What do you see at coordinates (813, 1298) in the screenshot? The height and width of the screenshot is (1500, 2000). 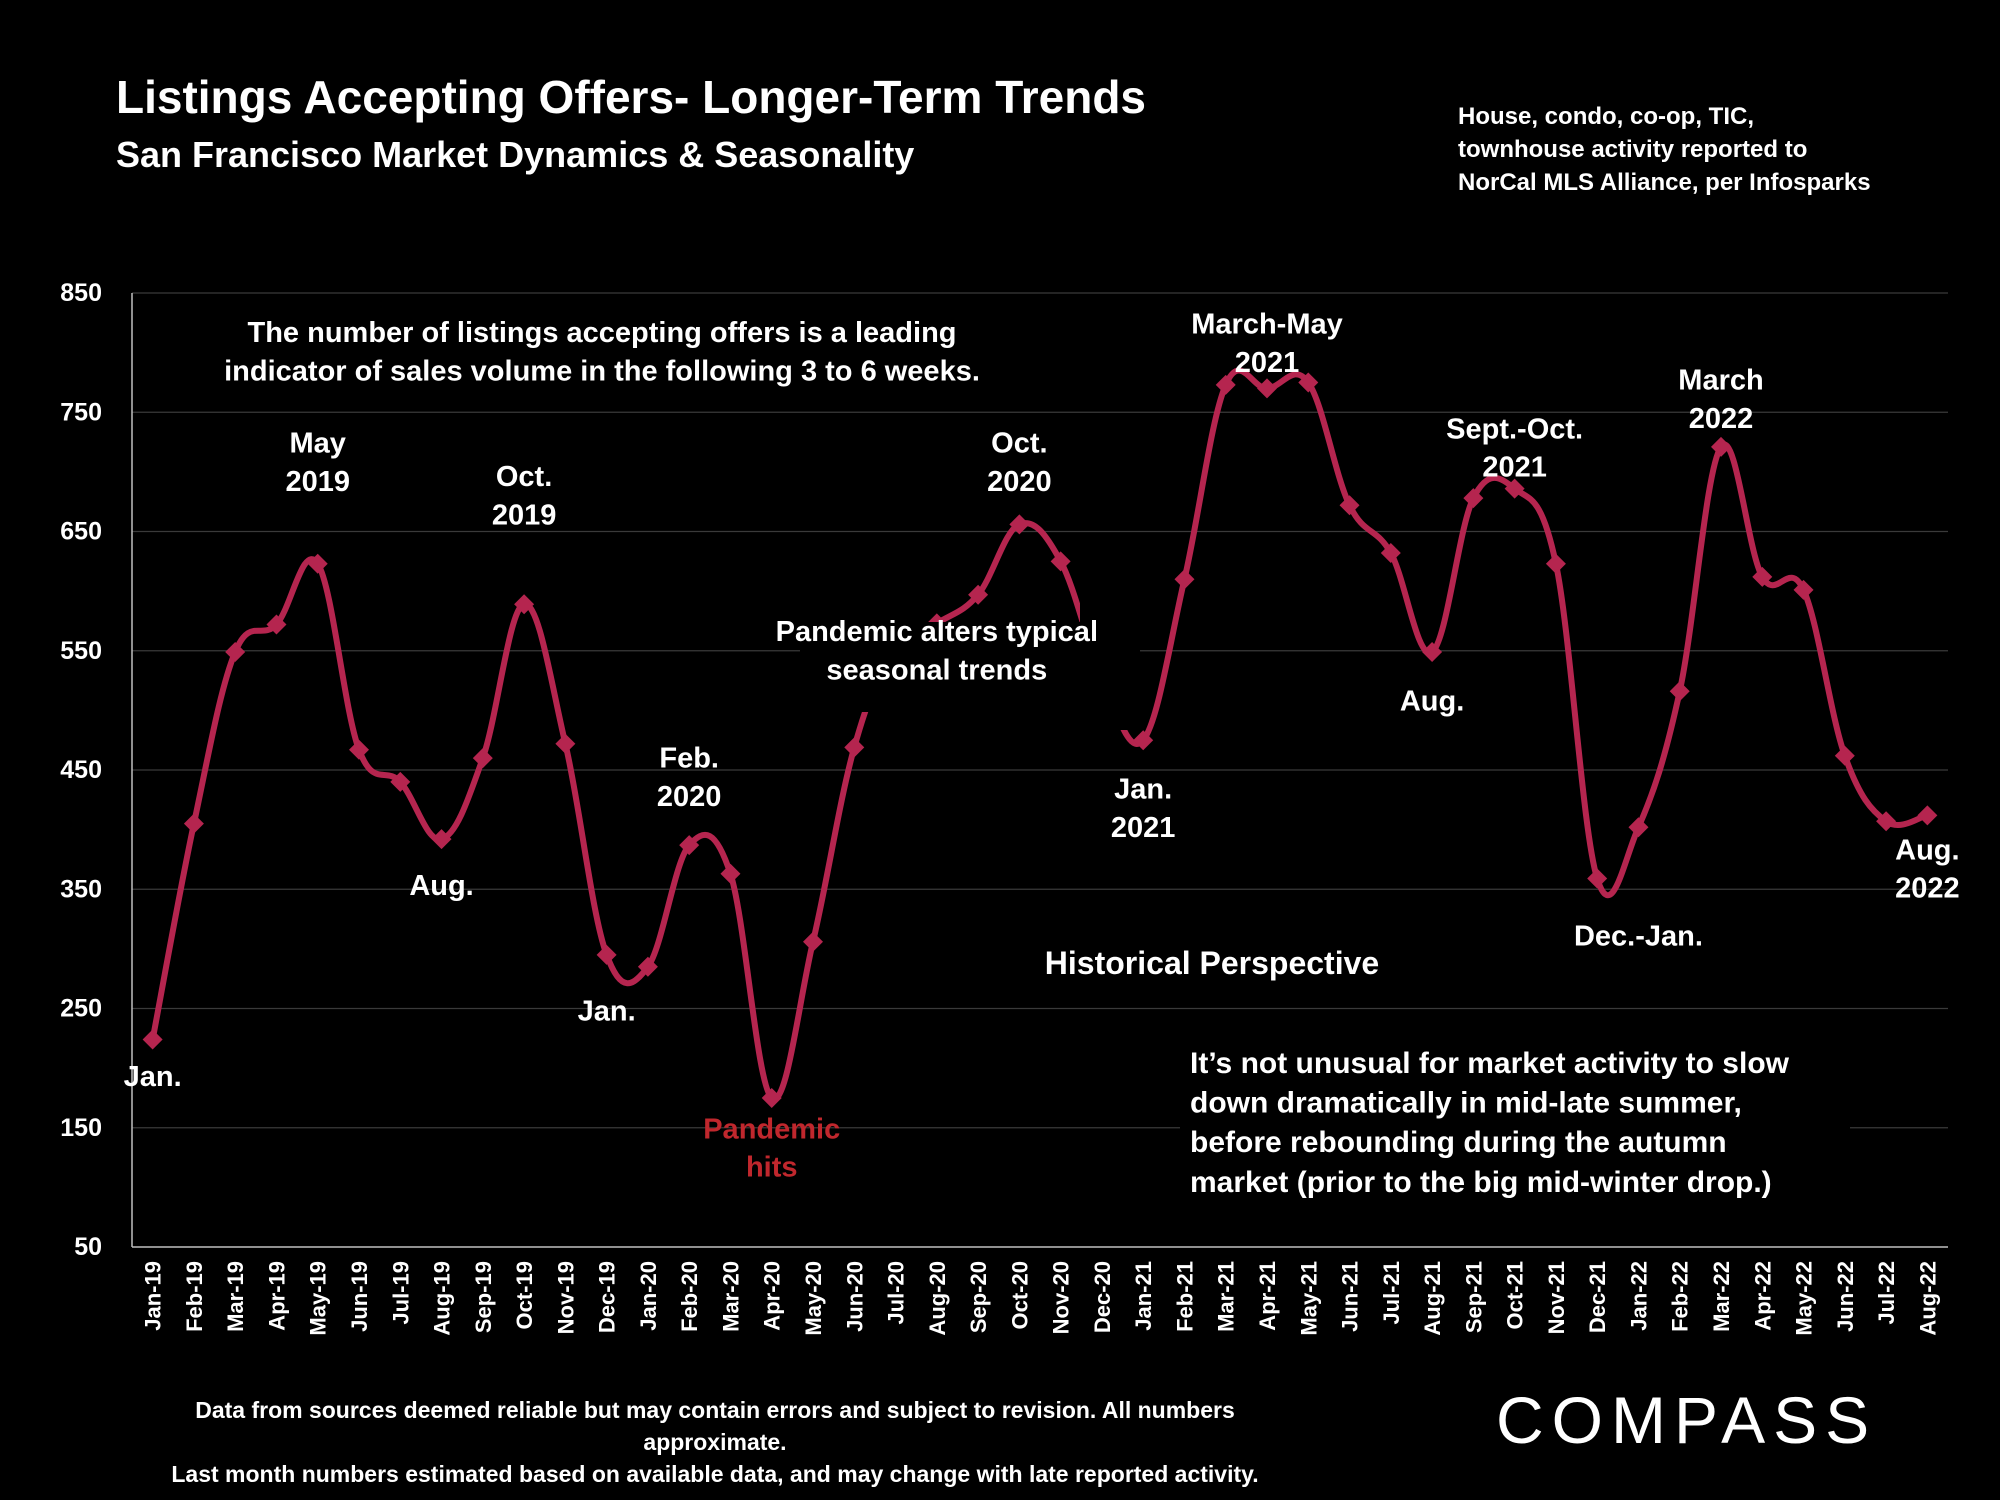 I see `x-tick-May-20: May-20` at bounding box center [813, 1298].